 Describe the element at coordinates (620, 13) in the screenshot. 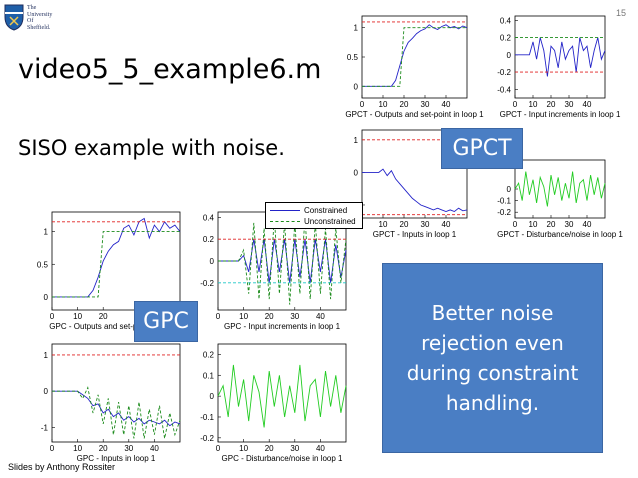

I see `page-number: 15` at that location.